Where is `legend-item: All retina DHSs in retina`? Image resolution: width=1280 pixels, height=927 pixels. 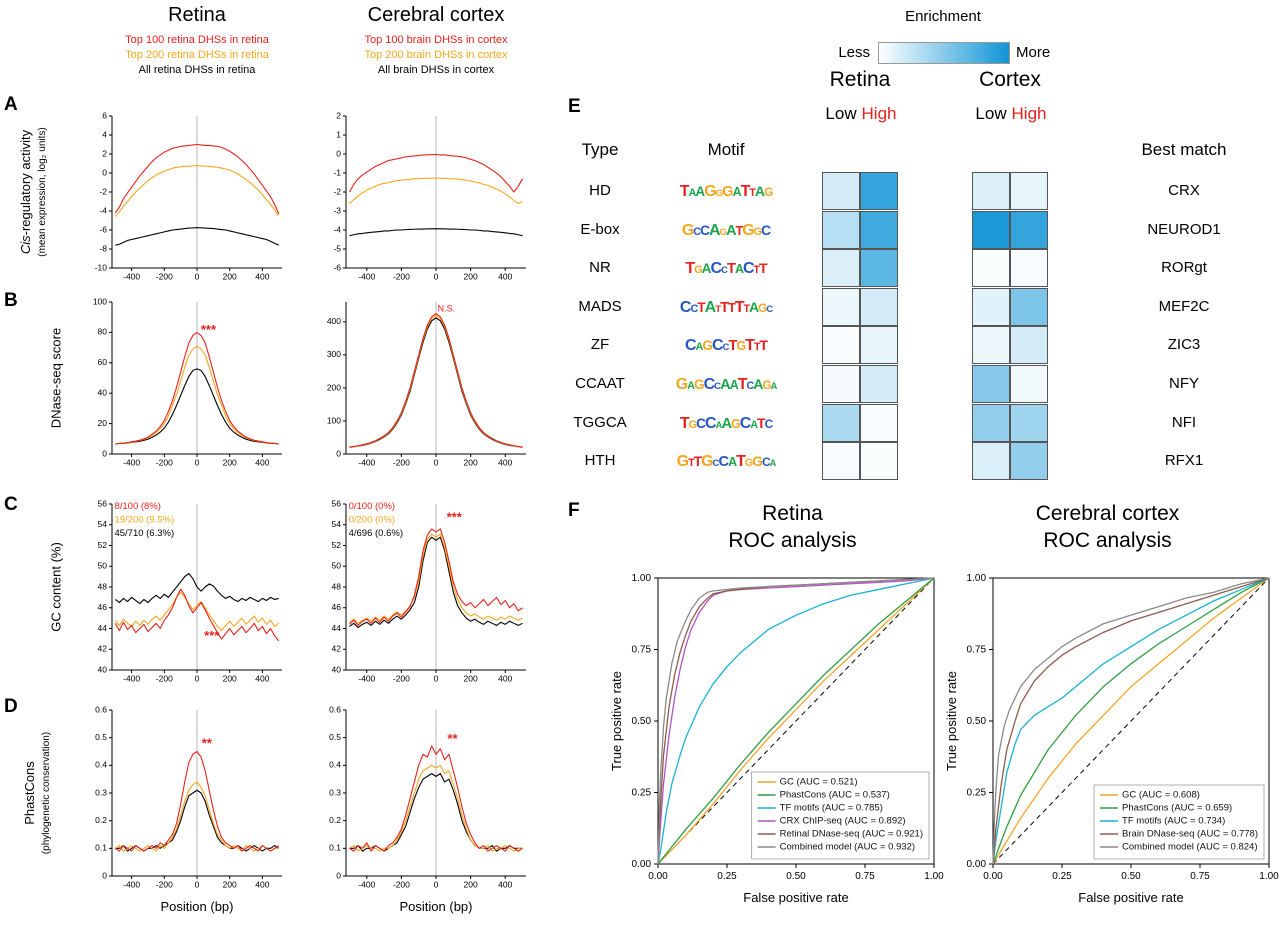 legend-item: All retina DHSs in retina is located at coordinates (197, 70).